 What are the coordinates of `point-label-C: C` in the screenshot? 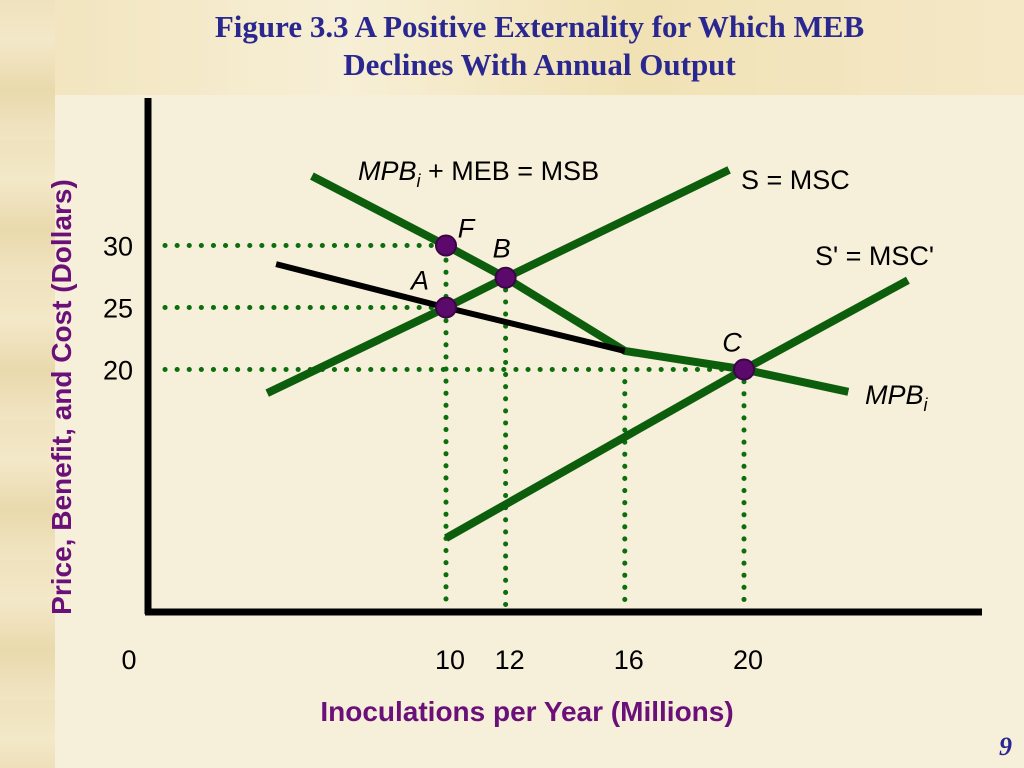 It's located at (732, 343).